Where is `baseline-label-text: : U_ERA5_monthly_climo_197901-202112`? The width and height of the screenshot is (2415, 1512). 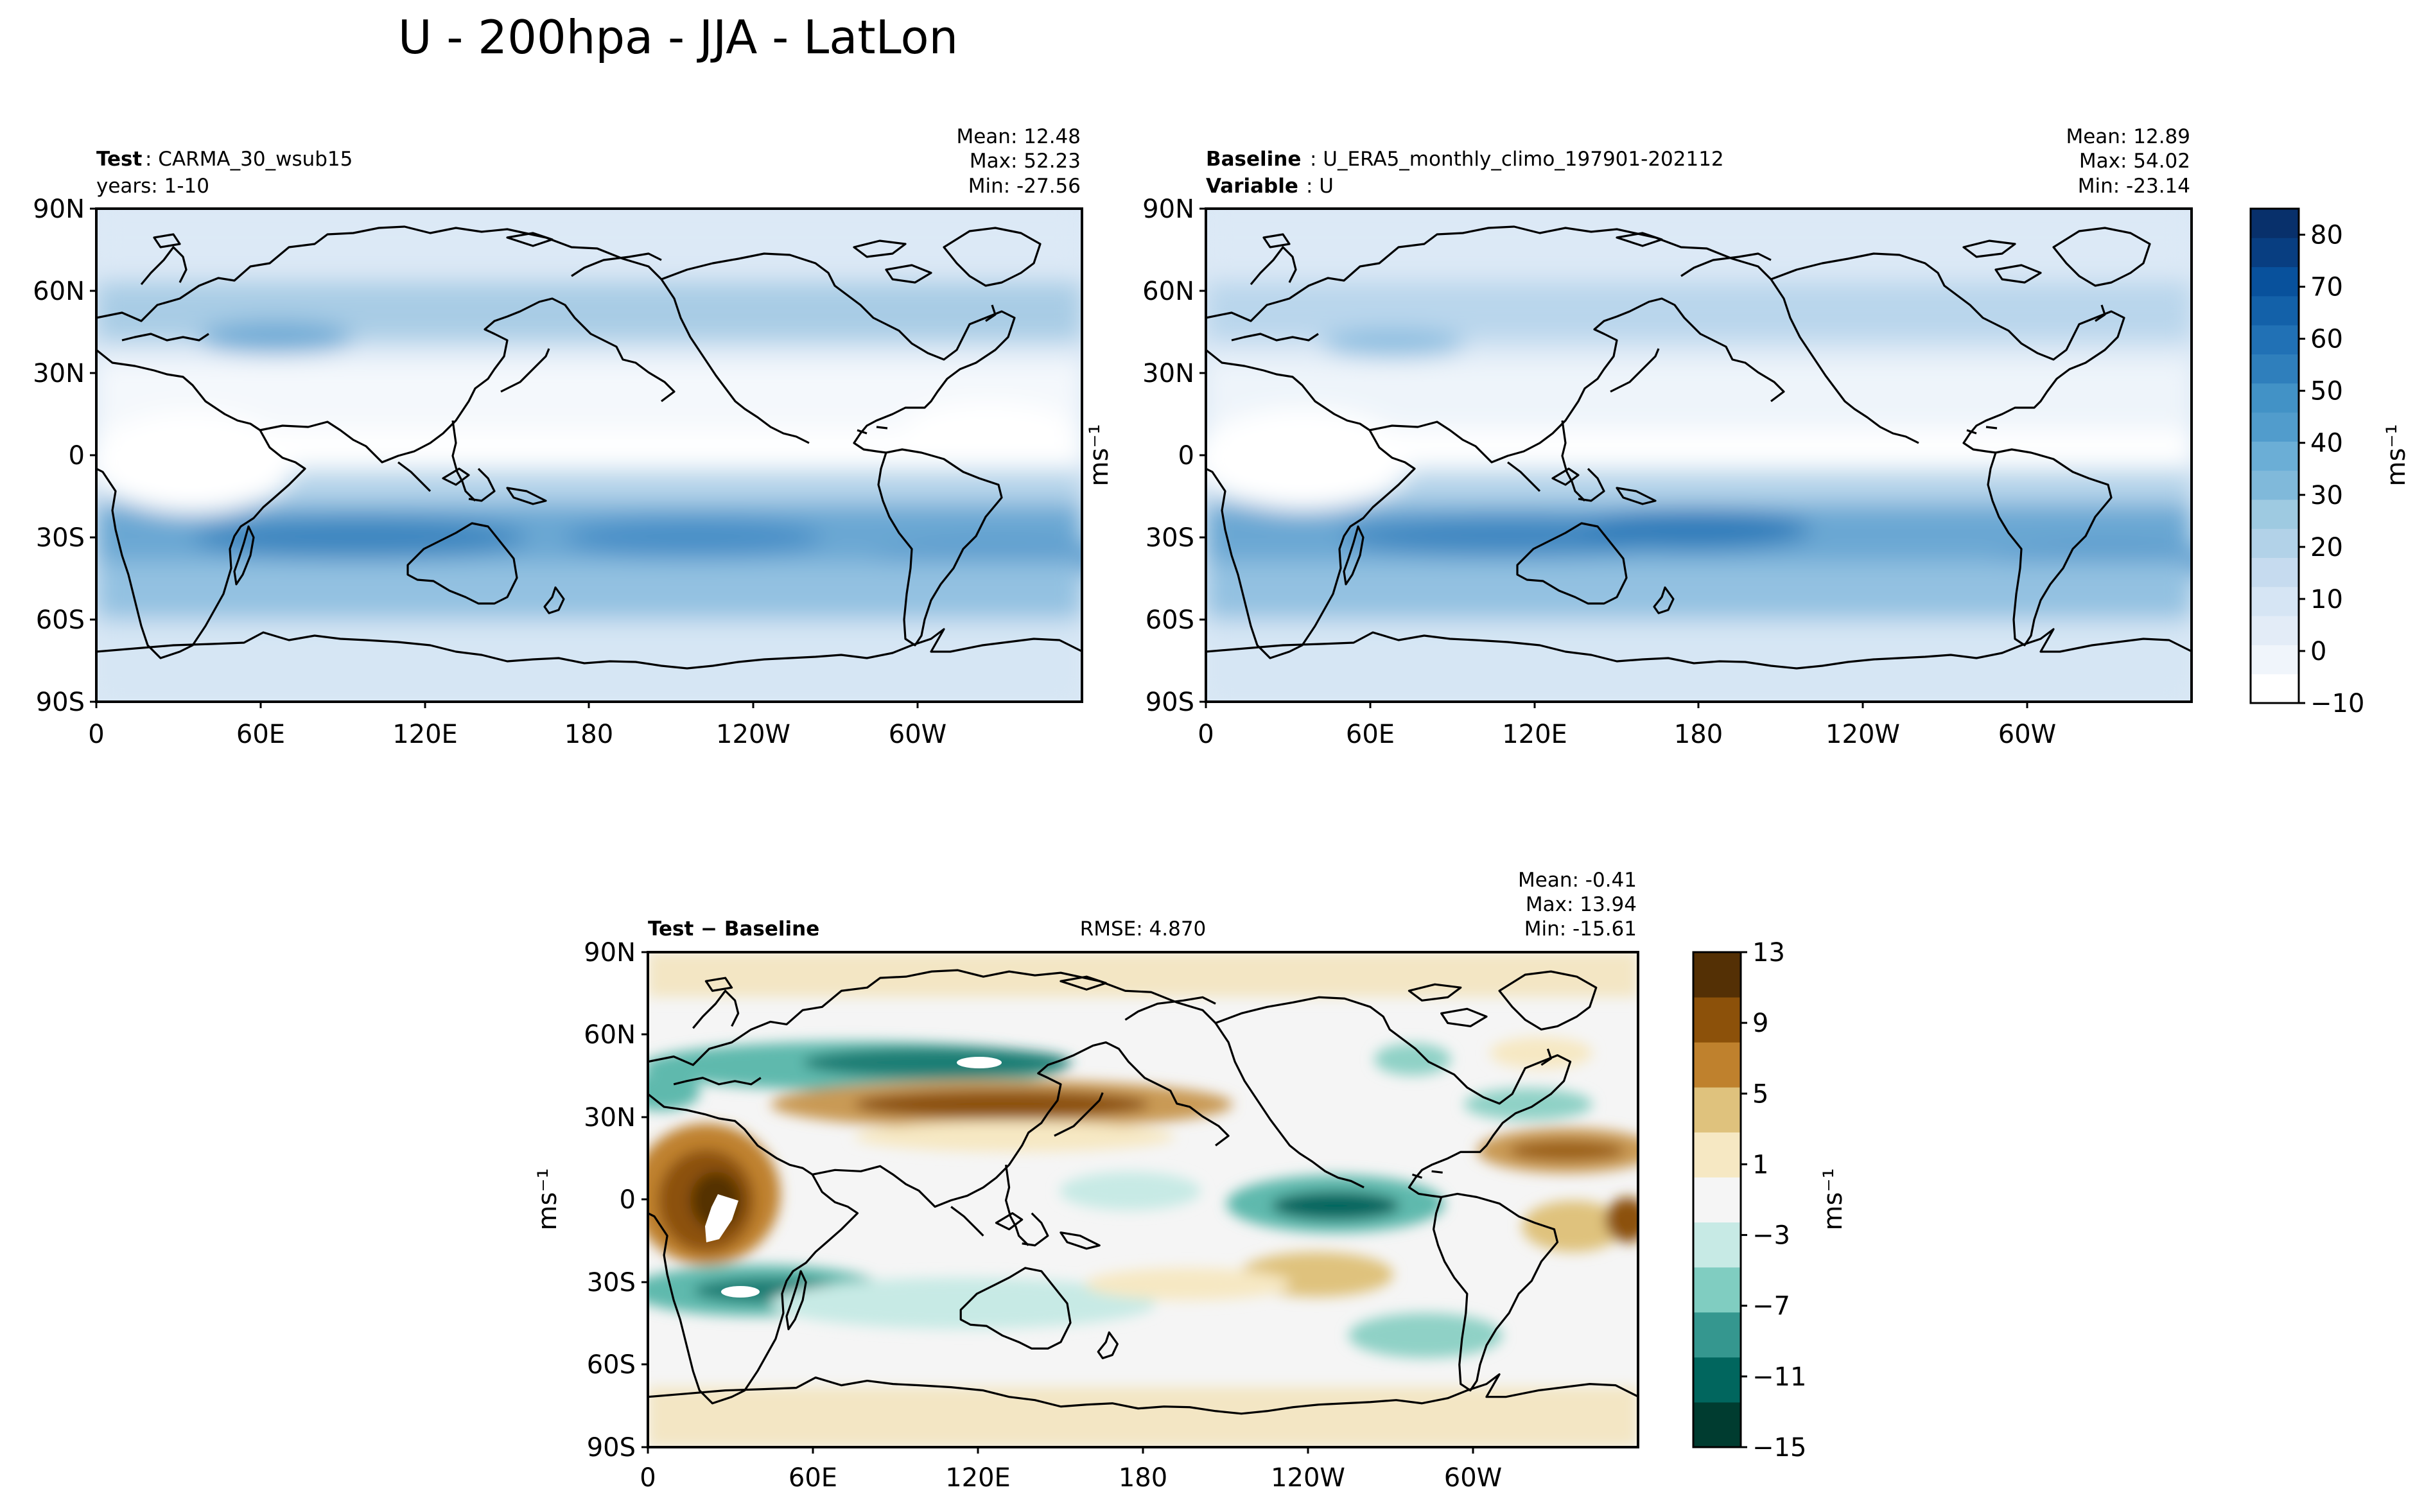 baseline-label-text: : U_ERA5_monthly_climo_197901-202112 is located at coordinates (1517, 159).